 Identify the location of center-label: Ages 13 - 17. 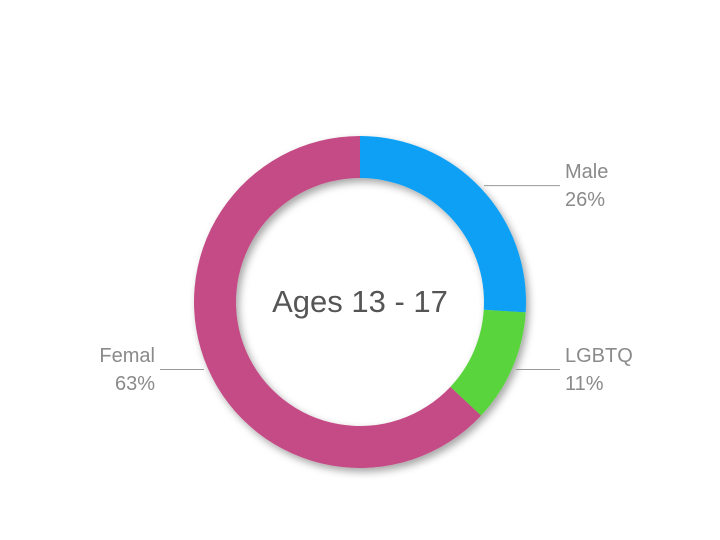
(360, 301).